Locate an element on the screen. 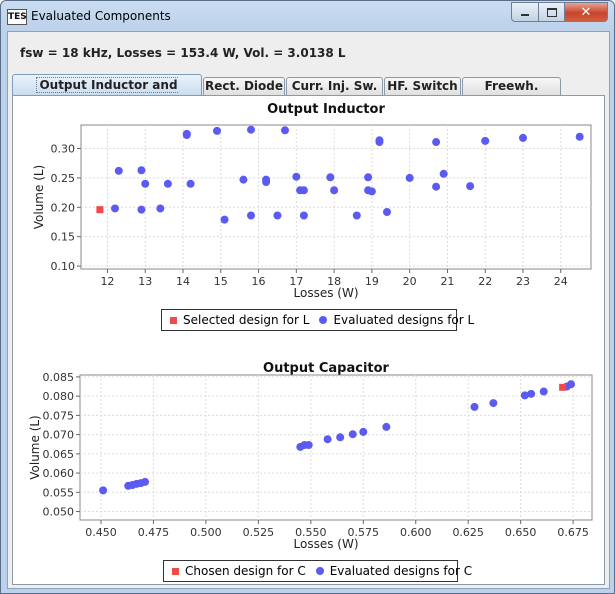 The height and width of the screenshot is (594, 615). inductor-x-tick-label: 23 is located at coordinates (523, 281).